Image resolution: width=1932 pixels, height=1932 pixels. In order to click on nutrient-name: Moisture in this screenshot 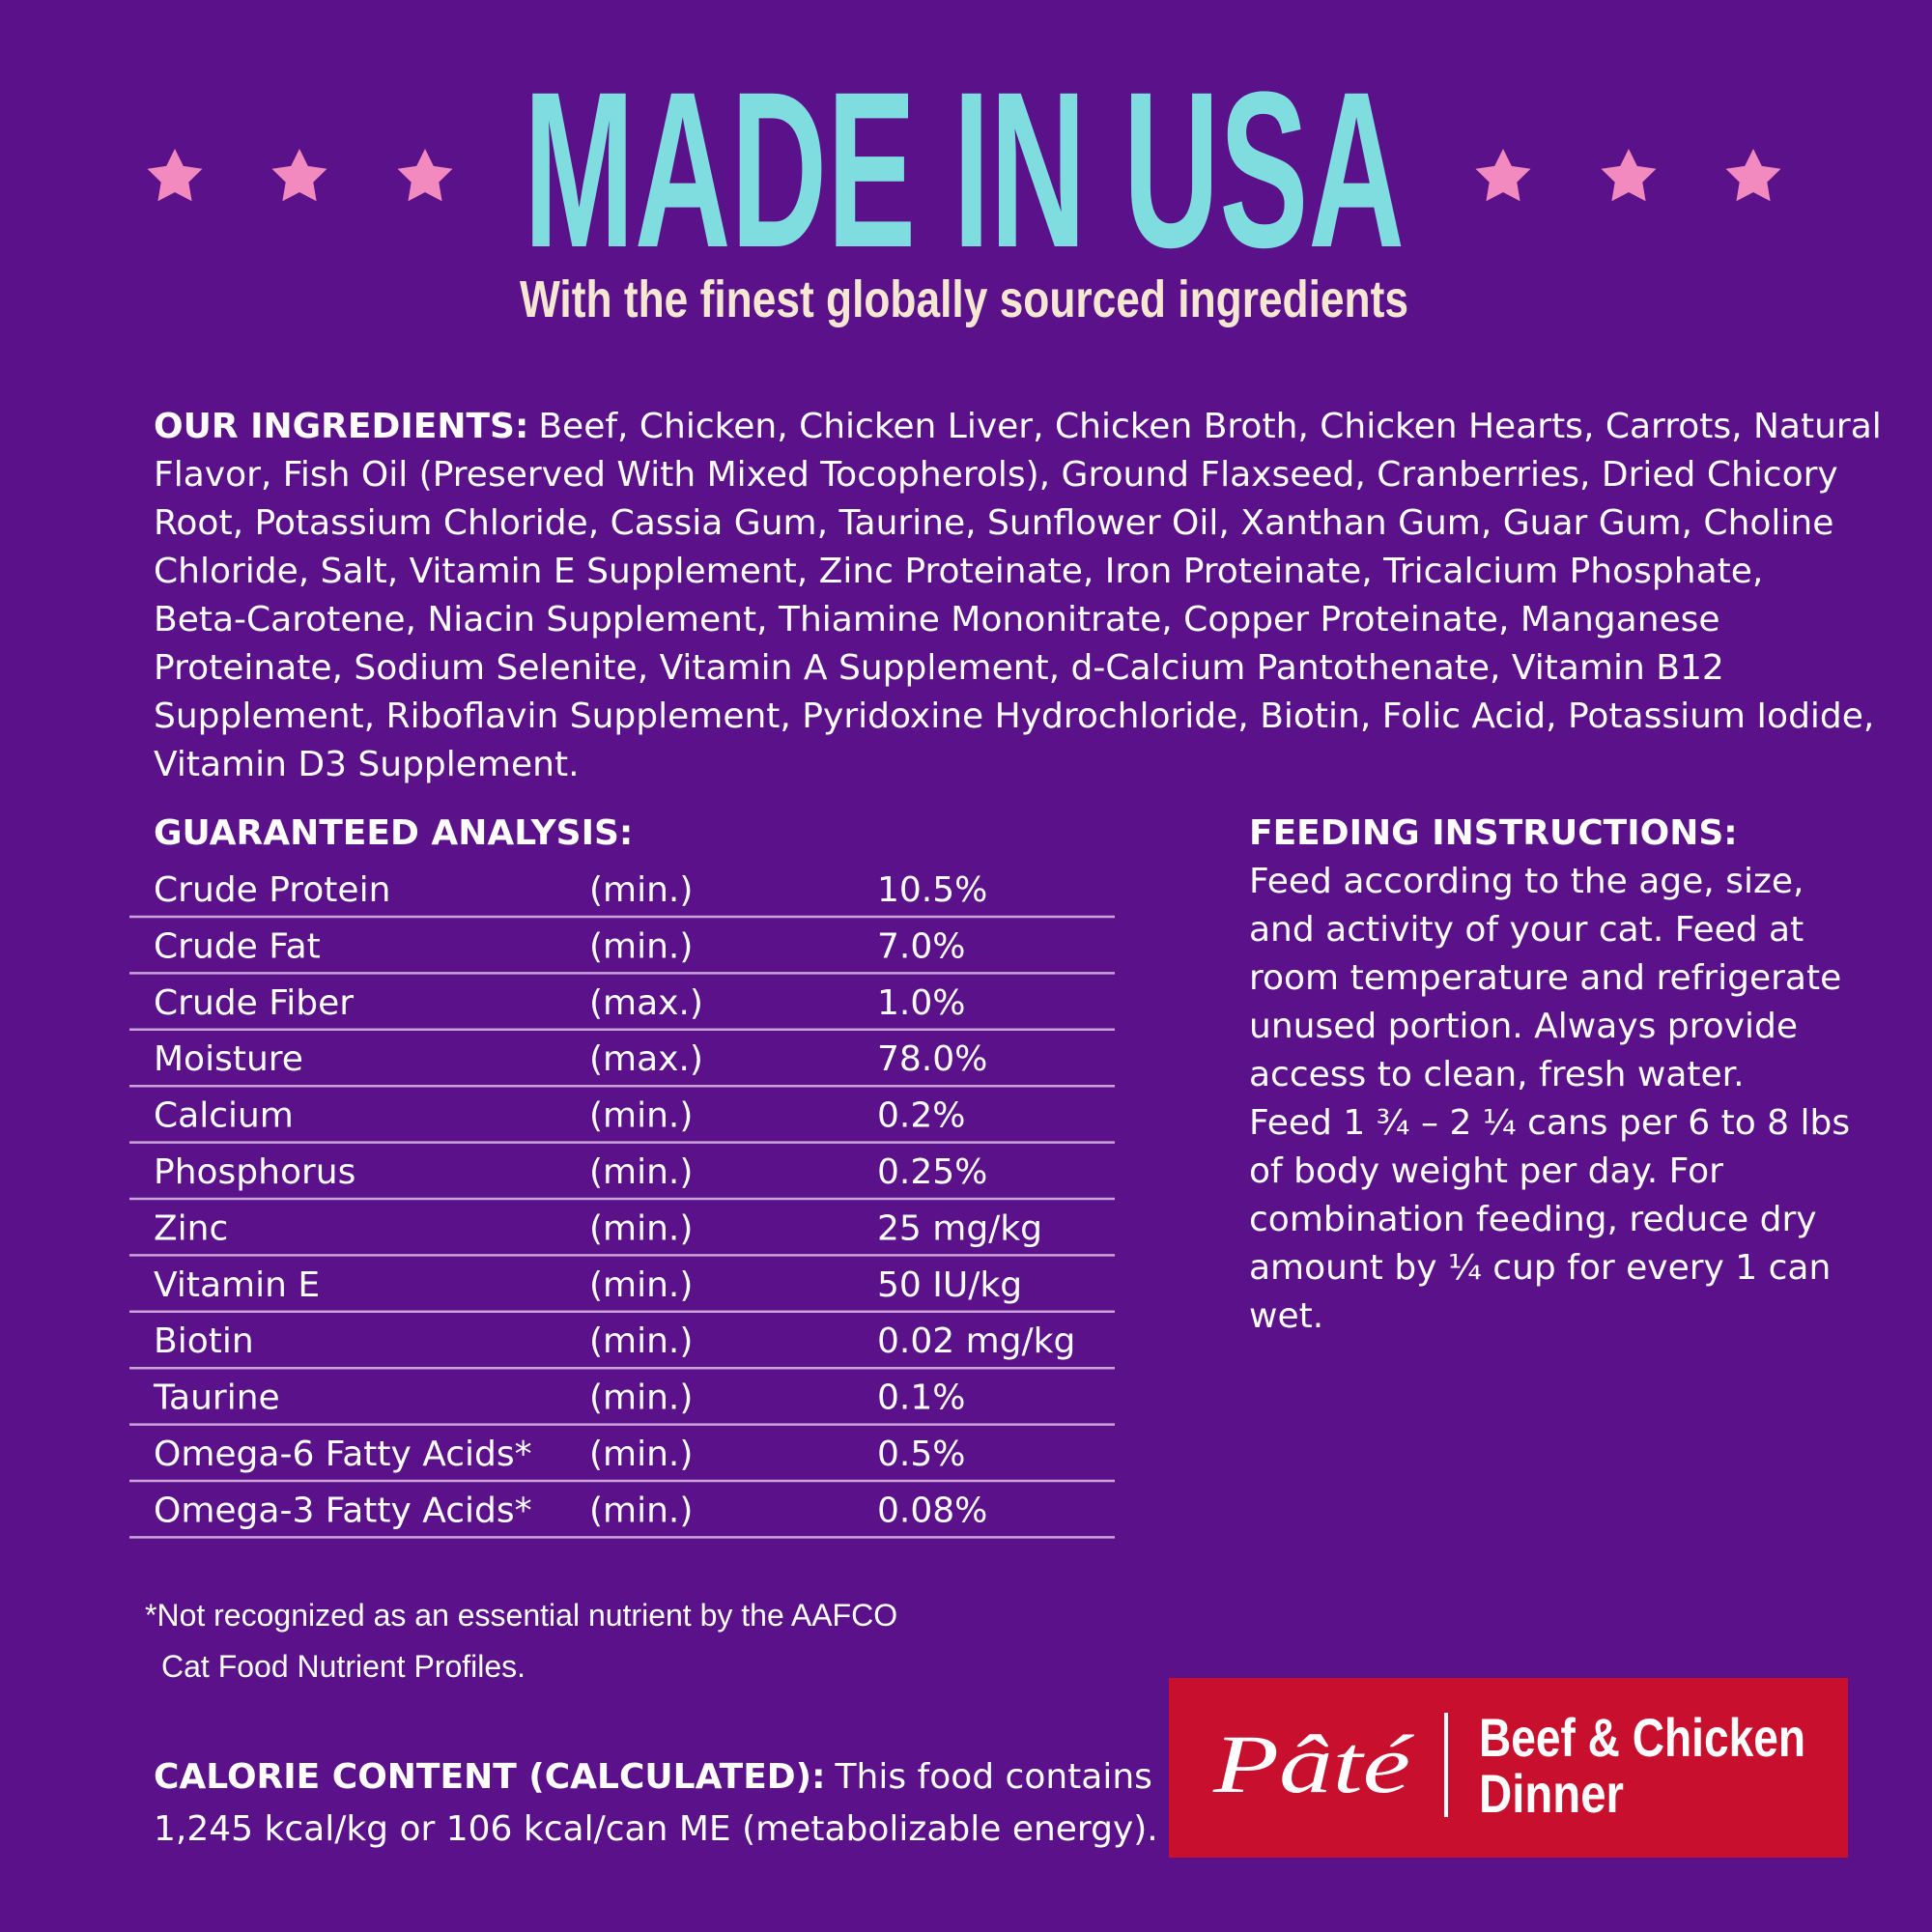, I will do `click(228, 1059)`.